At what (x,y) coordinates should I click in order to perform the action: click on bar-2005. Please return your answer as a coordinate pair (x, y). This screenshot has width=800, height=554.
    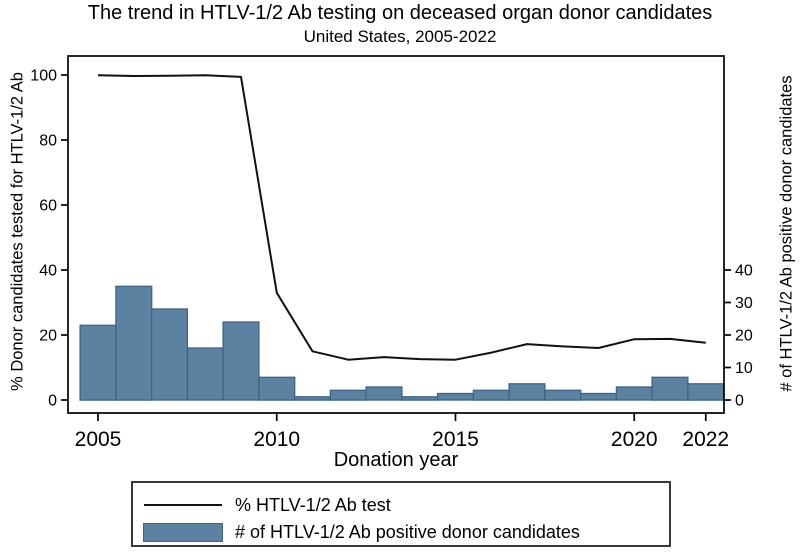
    Looking at the image, I should click on (98, 362).